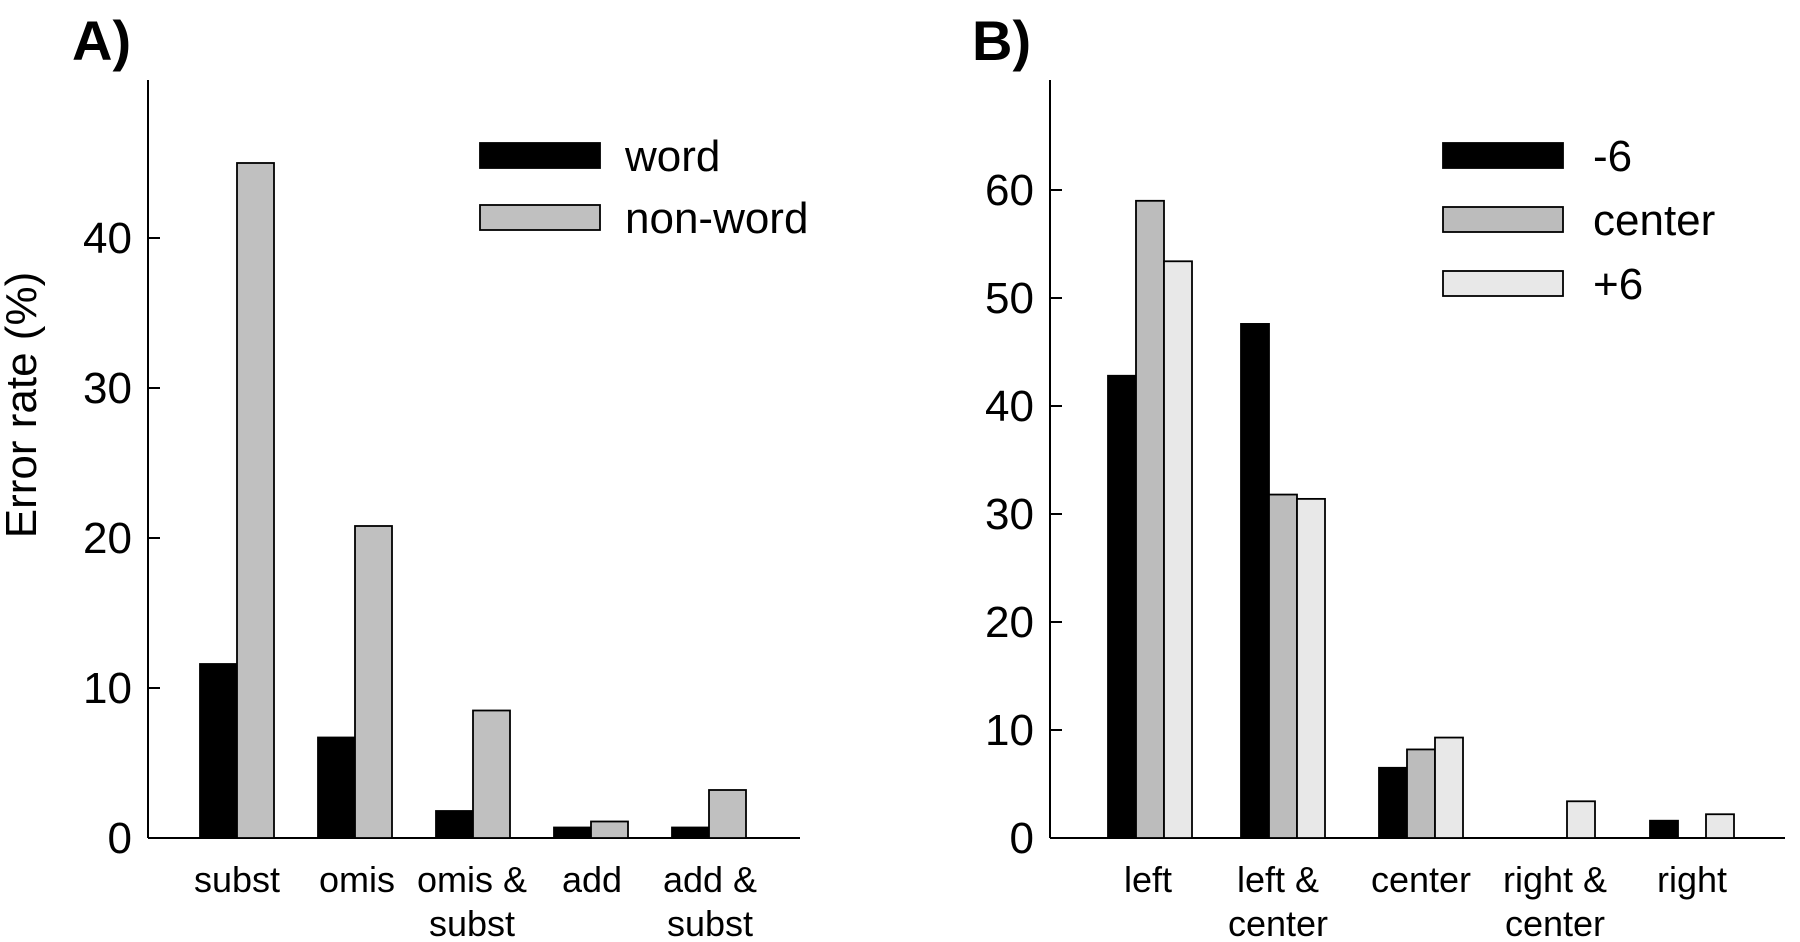 Image resolution: width=1800 pixels, height=942 pixels. Describe the element at coordinates (1612, 156) in the screenshot. I see `legend-label: -6` at that location.